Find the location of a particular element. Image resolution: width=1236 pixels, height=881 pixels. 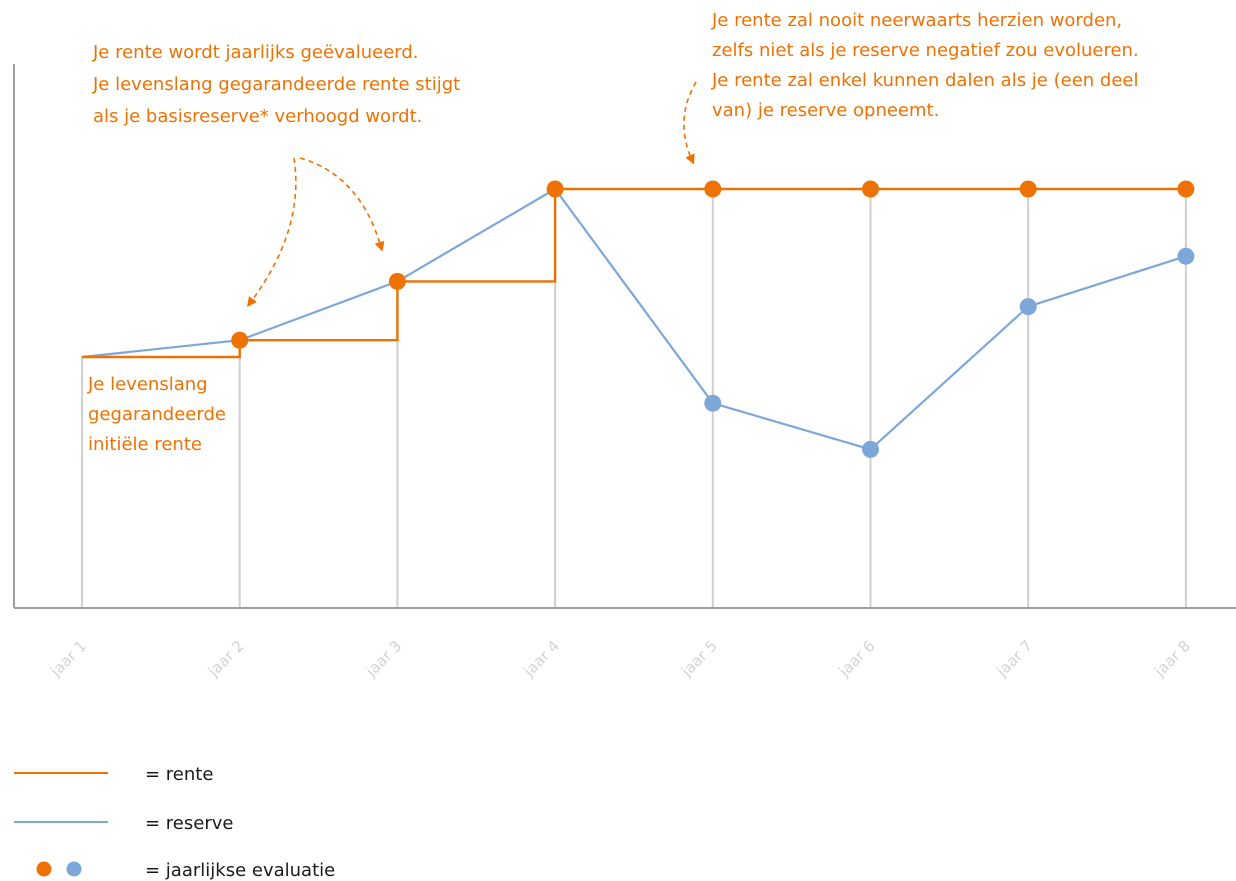

x-tick-label: jaar 5 is located at coordinates (699, 659).